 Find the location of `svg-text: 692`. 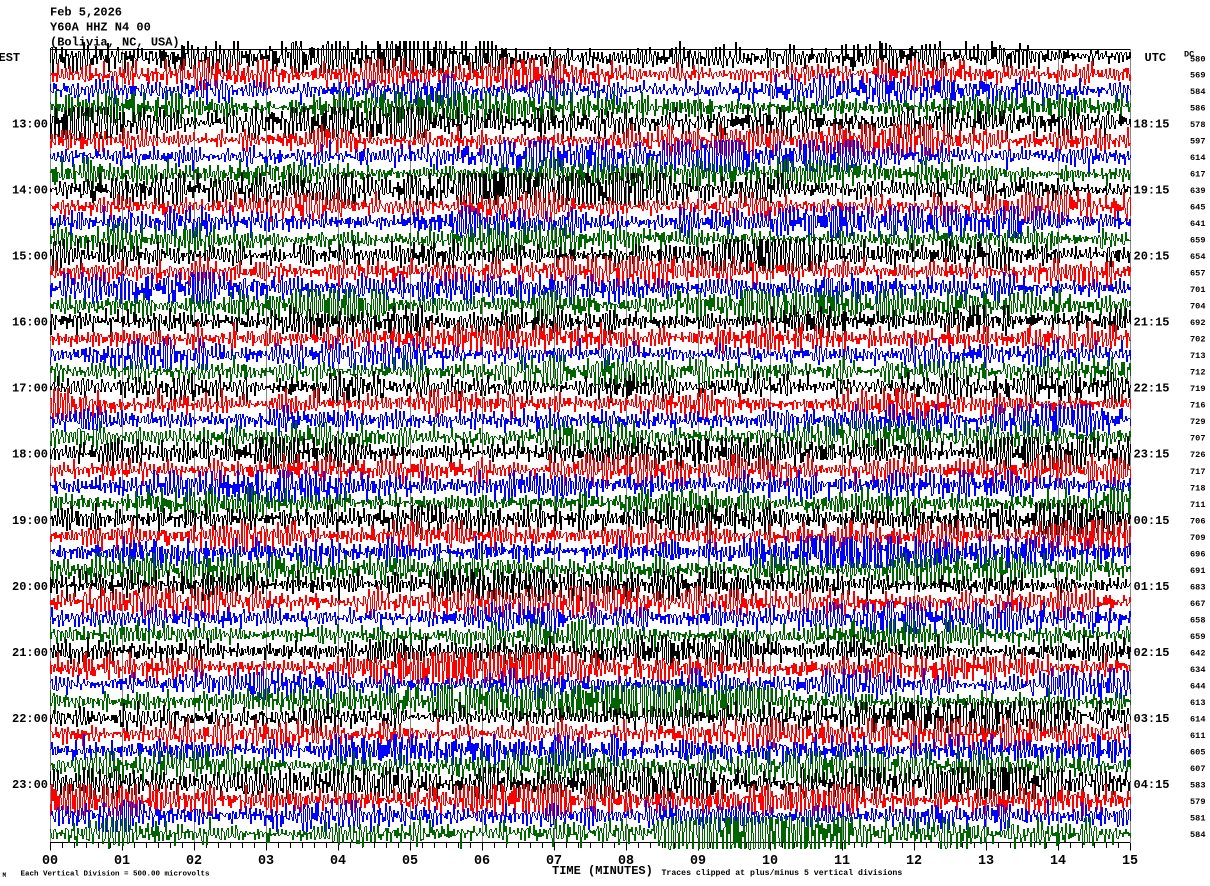

svg-text: 692 is located at coordinates (1197, 323).